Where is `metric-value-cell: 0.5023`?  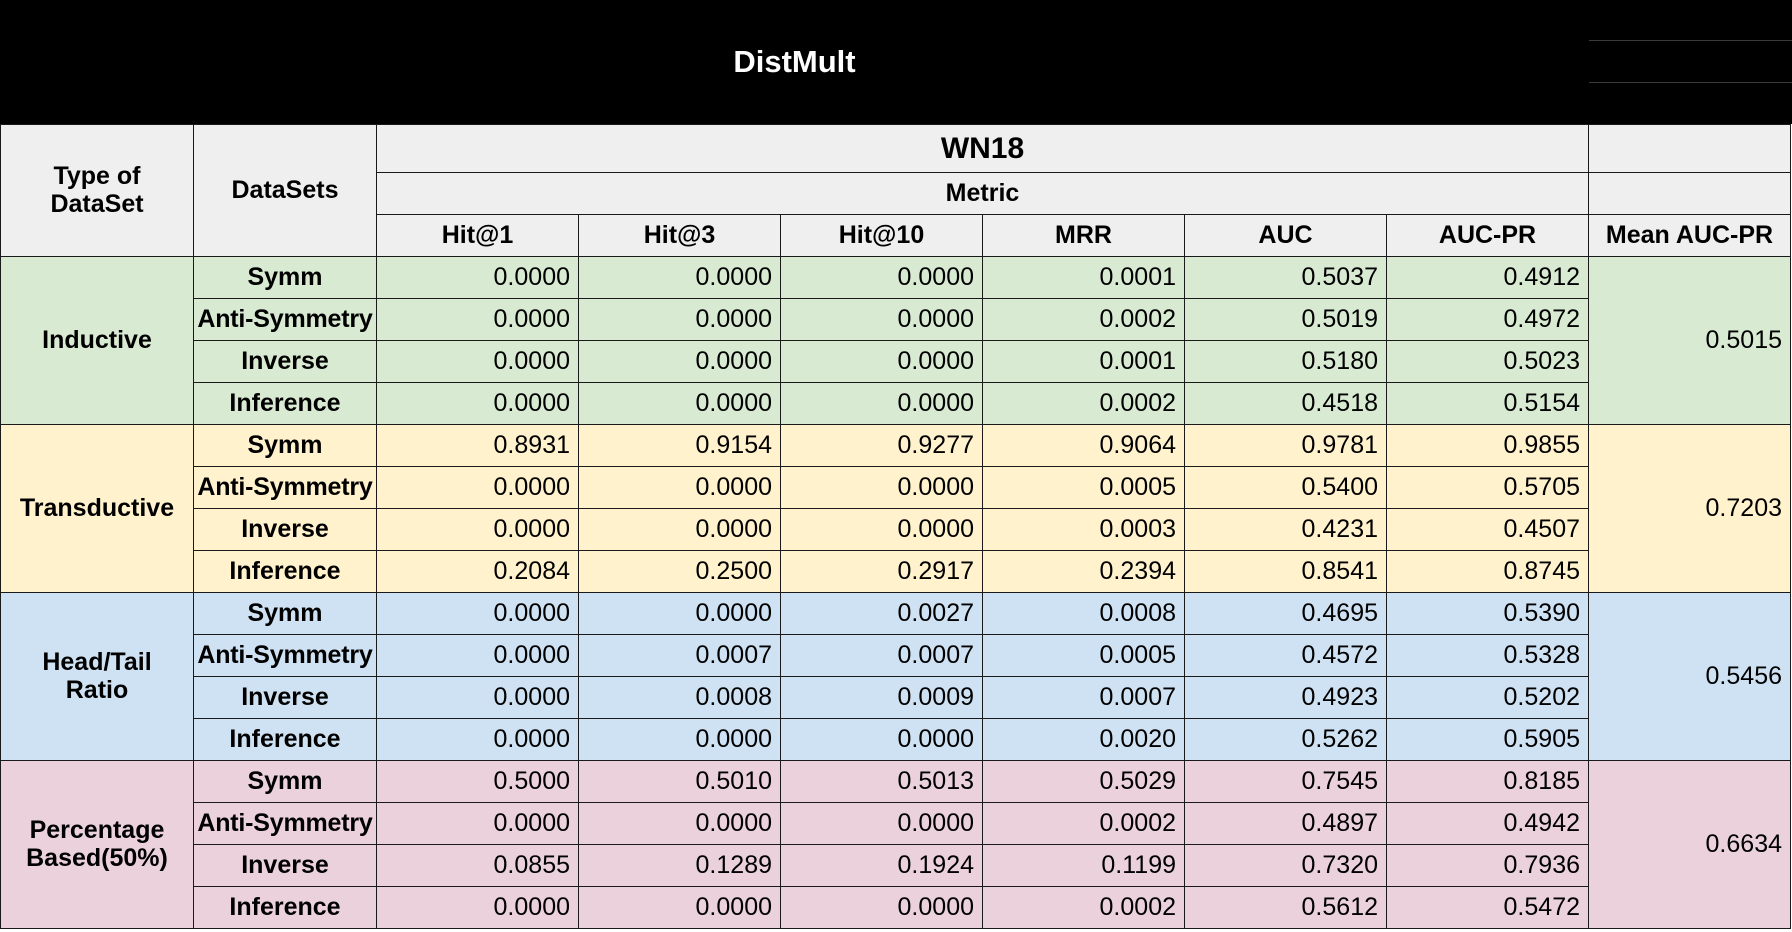
metric-value-cell: 0.5023 is located at coordinates (1487, 361).